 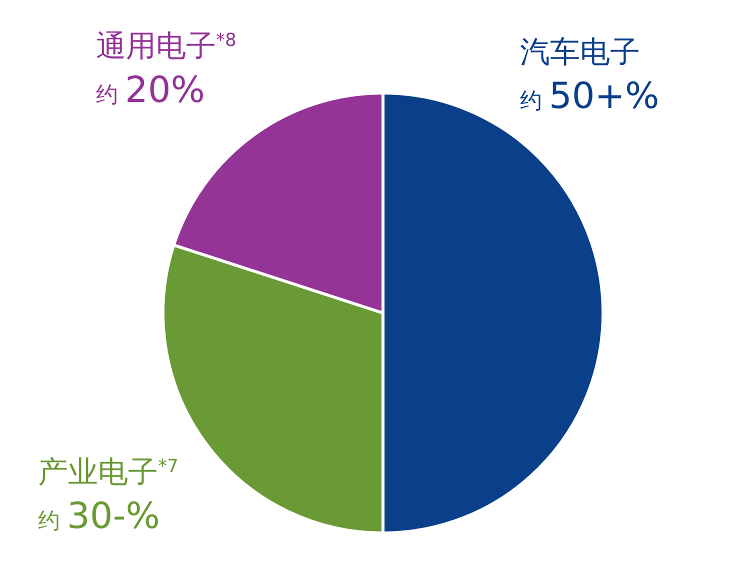 I want to click on data-label: 约 30-%, so click(x=99, y=516).